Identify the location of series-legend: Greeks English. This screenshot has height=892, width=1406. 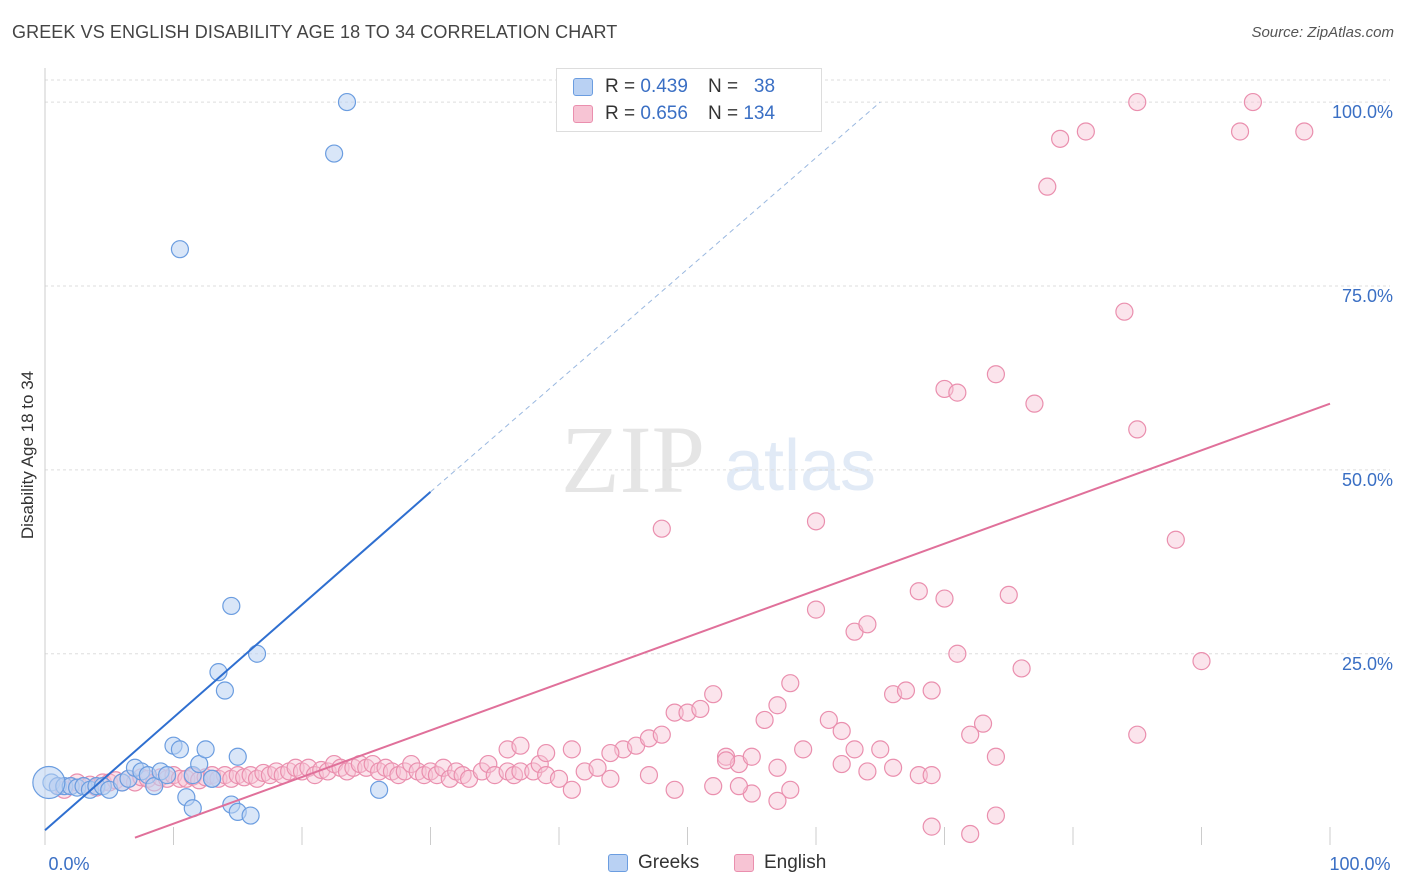
(703, 865).